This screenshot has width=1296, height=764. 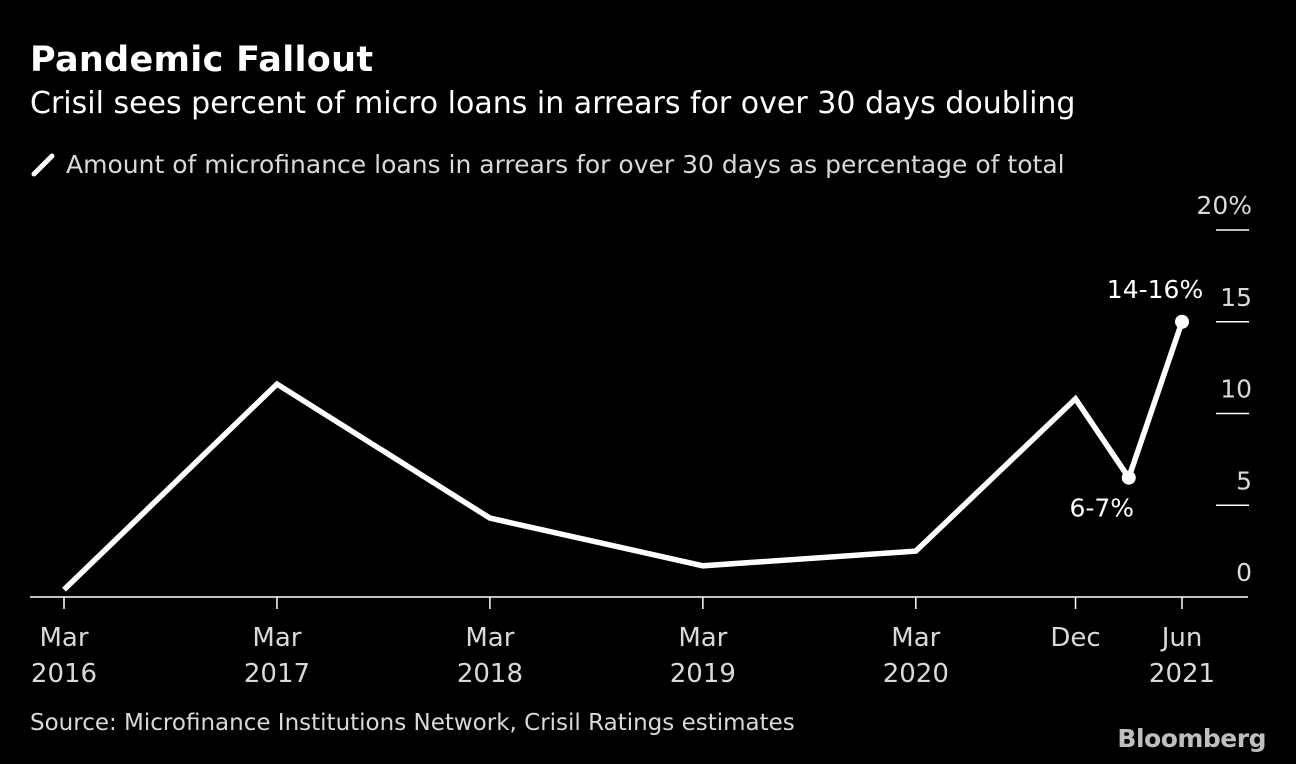 I want to click on bloomberg-logo: Bloomberg, so click(x=1191, y=738).